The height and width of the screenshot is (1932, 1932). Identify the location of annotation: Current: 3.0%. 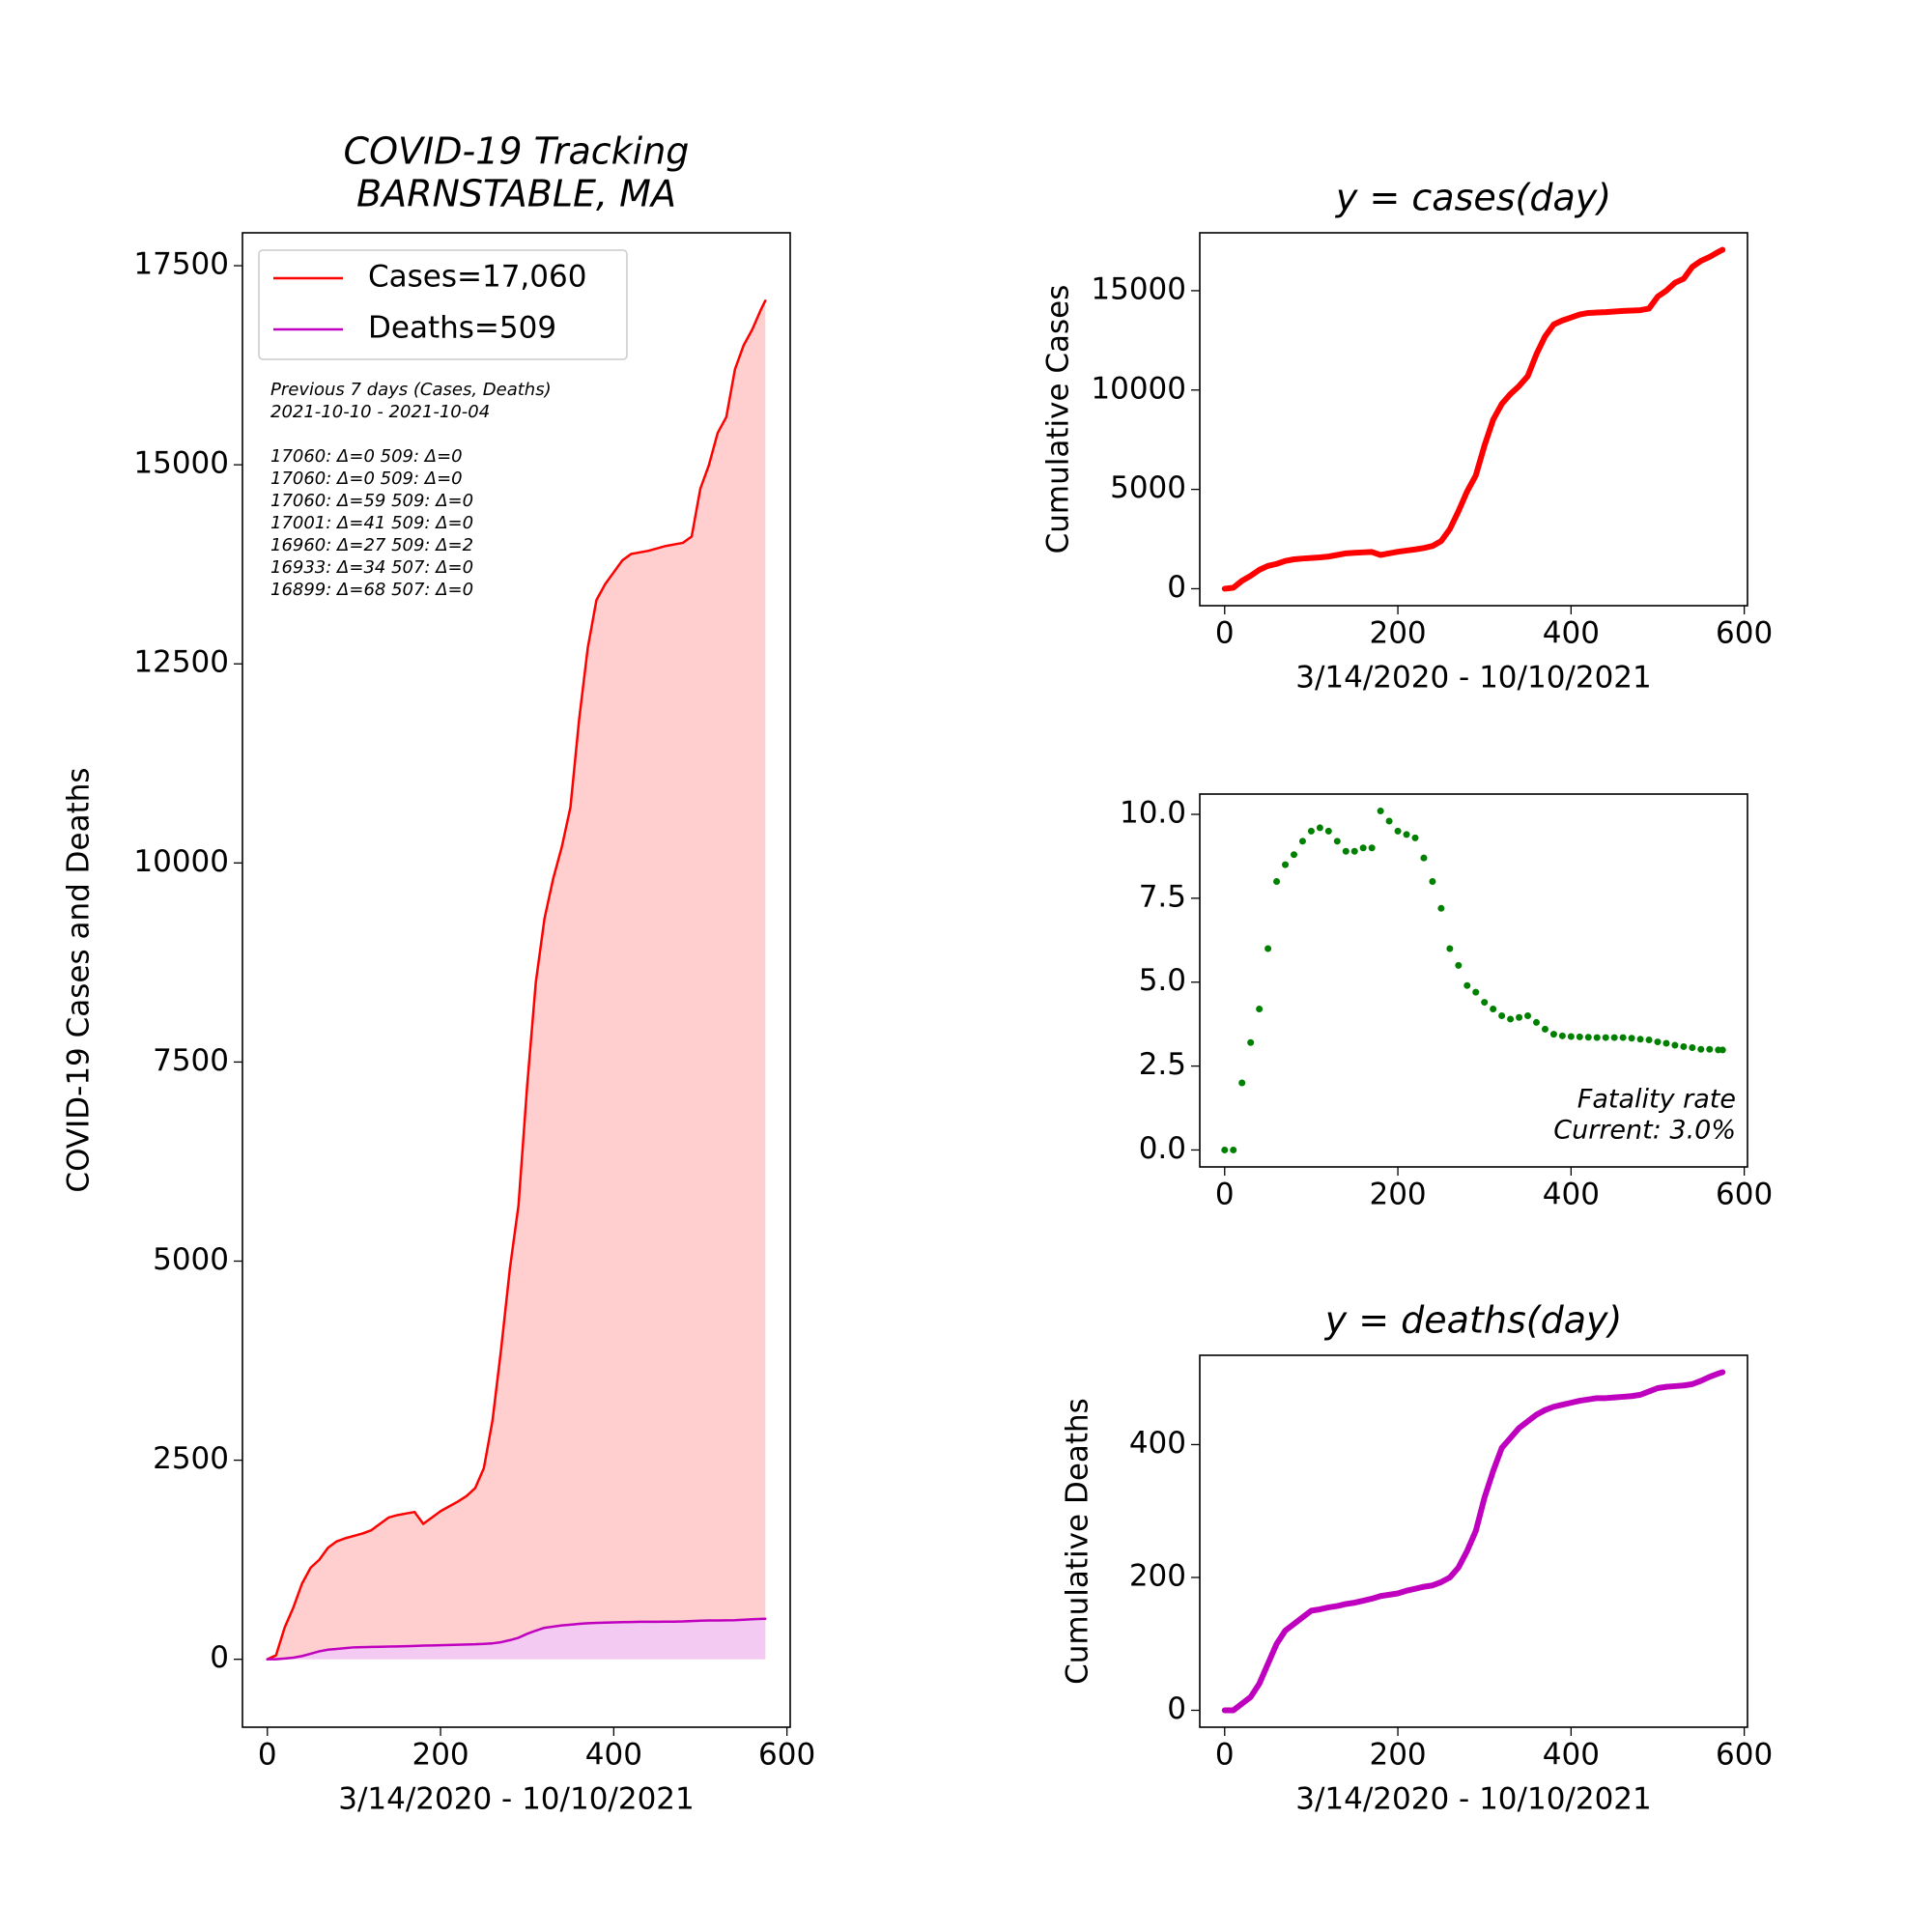
(1644, 1131).